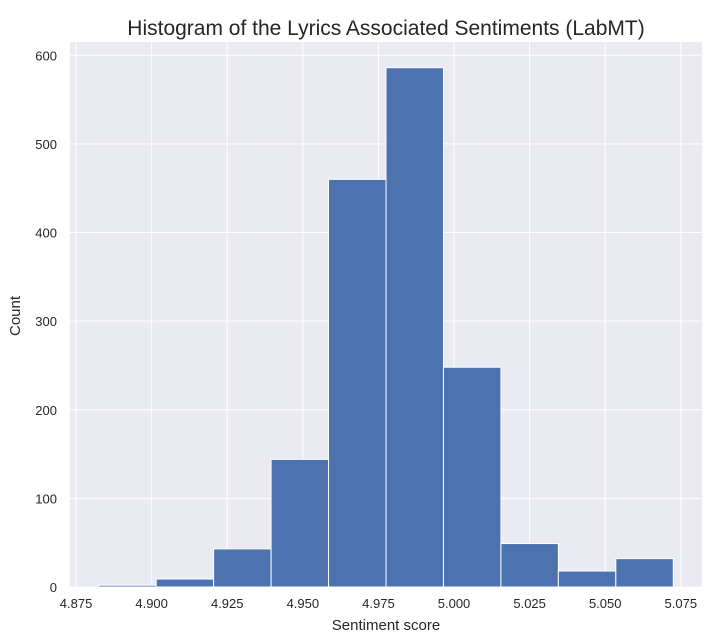  Describe the element at coordinates (605, 603) in the screenshot. I see `x-tick-label: 5.050` at that location.